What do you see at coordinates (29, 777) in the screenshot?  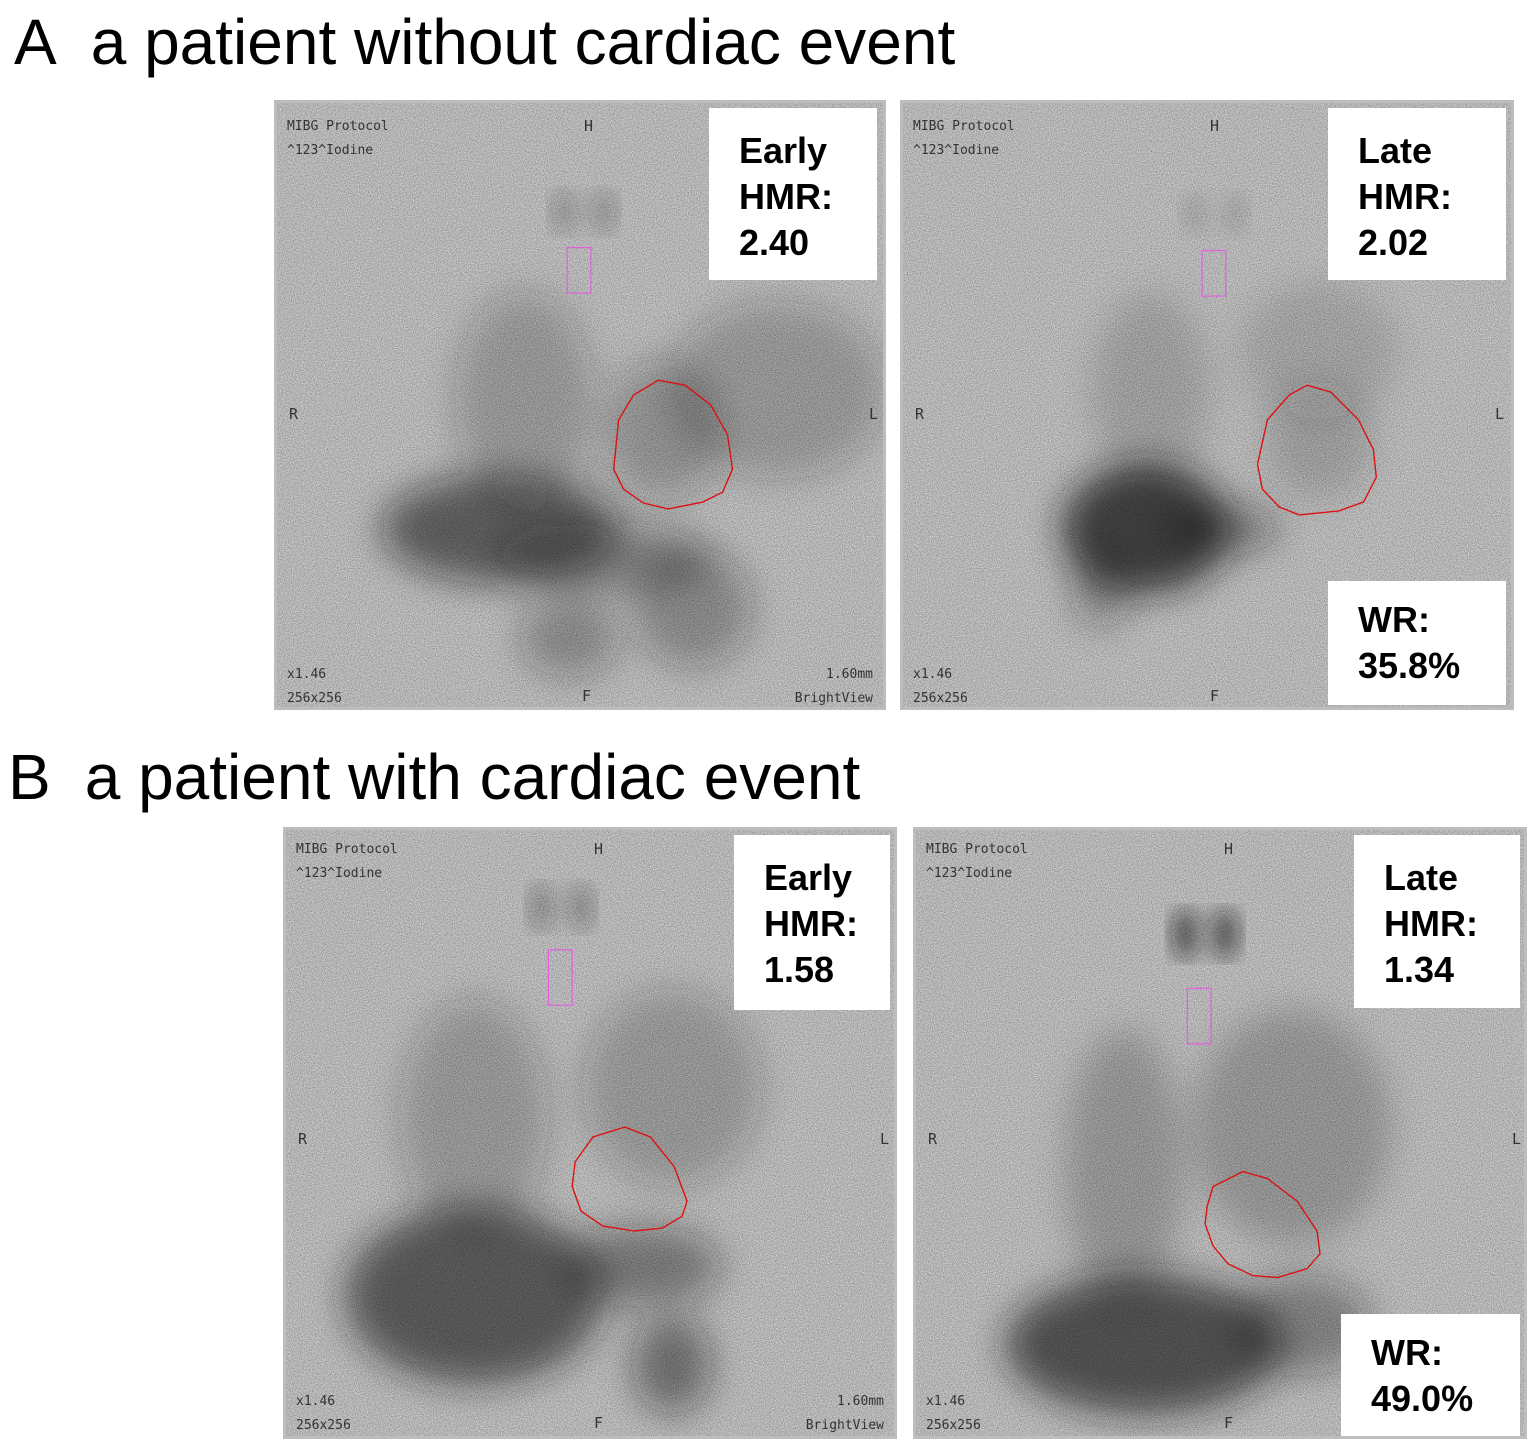 I see `panel-b-letter: B` at bounding box center [29, 777].